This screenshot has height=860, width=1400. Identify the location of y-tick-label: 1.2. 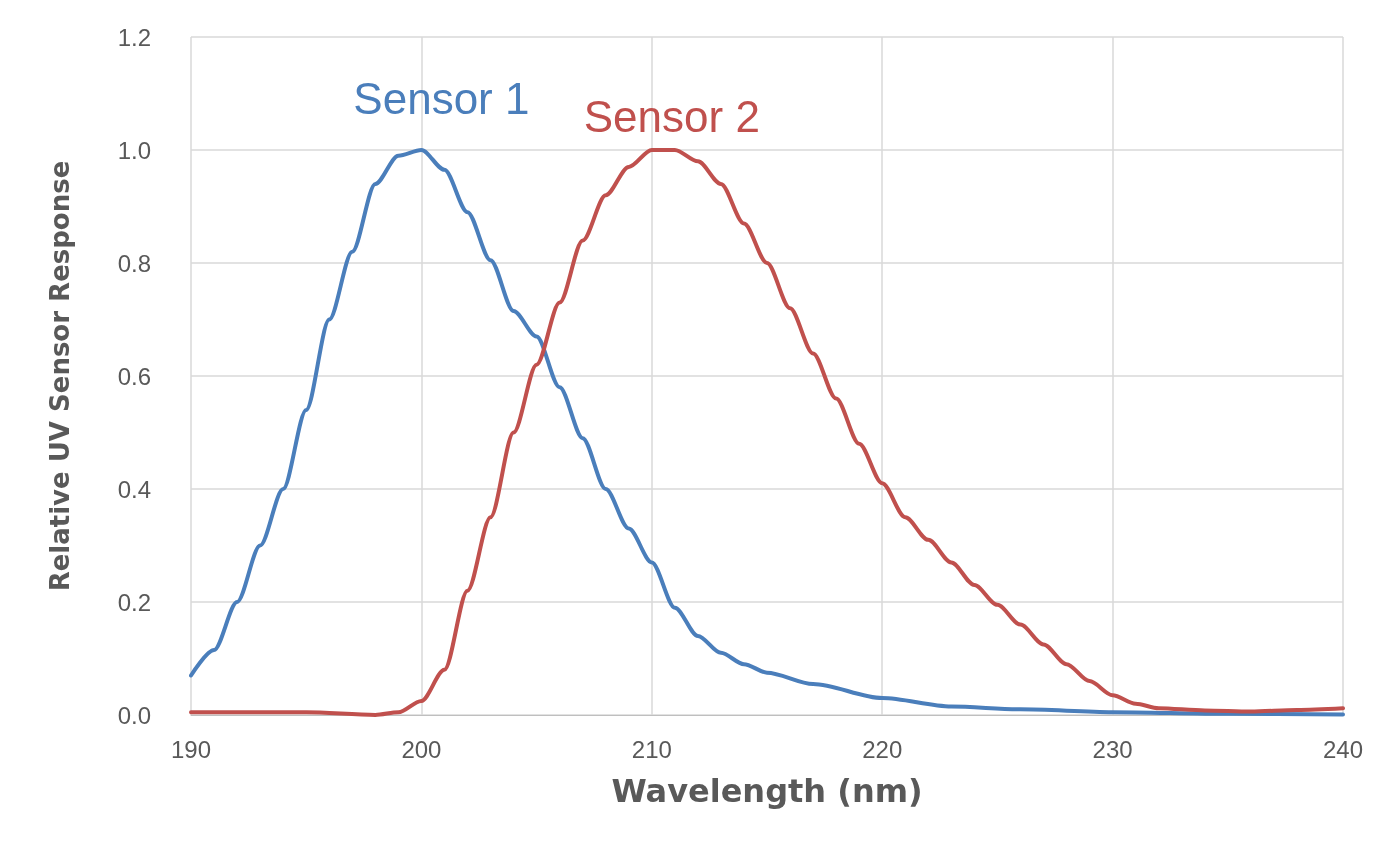
(134, 37).